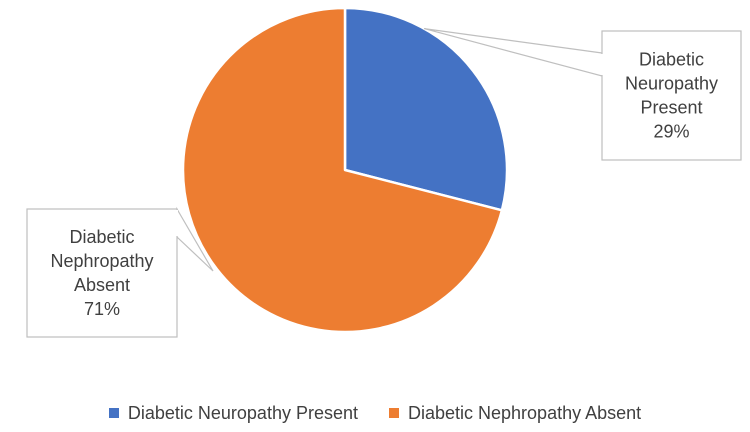 This screenshot has width=750, height=432. I want to click on data-label-line-nephropathy-absent-3: 71%, so click(102, 309).